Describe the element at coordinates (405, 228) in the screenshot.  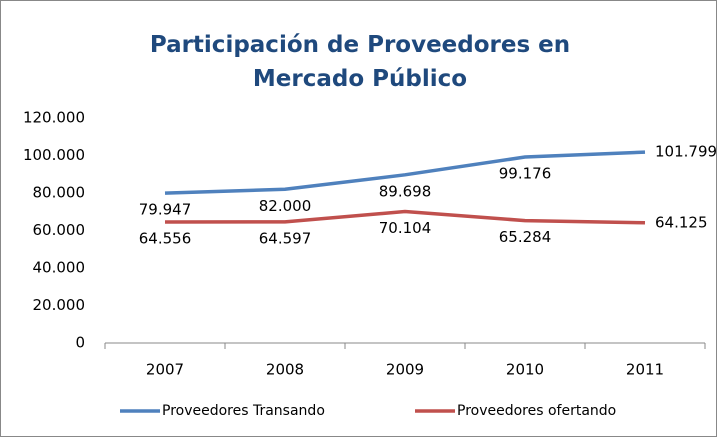
I see `data-label: 70.104` at that location.